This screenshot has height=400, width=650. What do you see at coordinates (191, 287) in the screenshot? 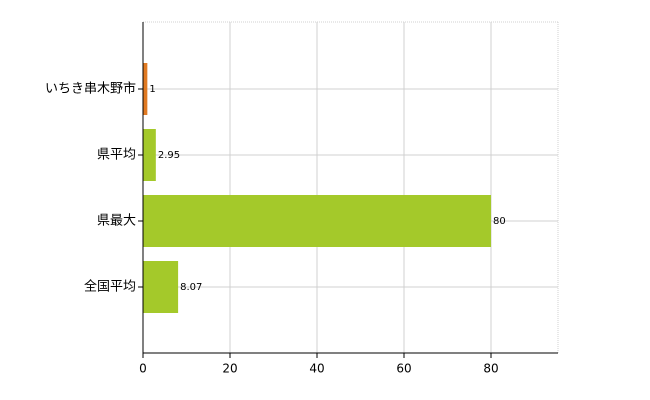
I see `value-label: 8.07` at bounding box center [191, 287].